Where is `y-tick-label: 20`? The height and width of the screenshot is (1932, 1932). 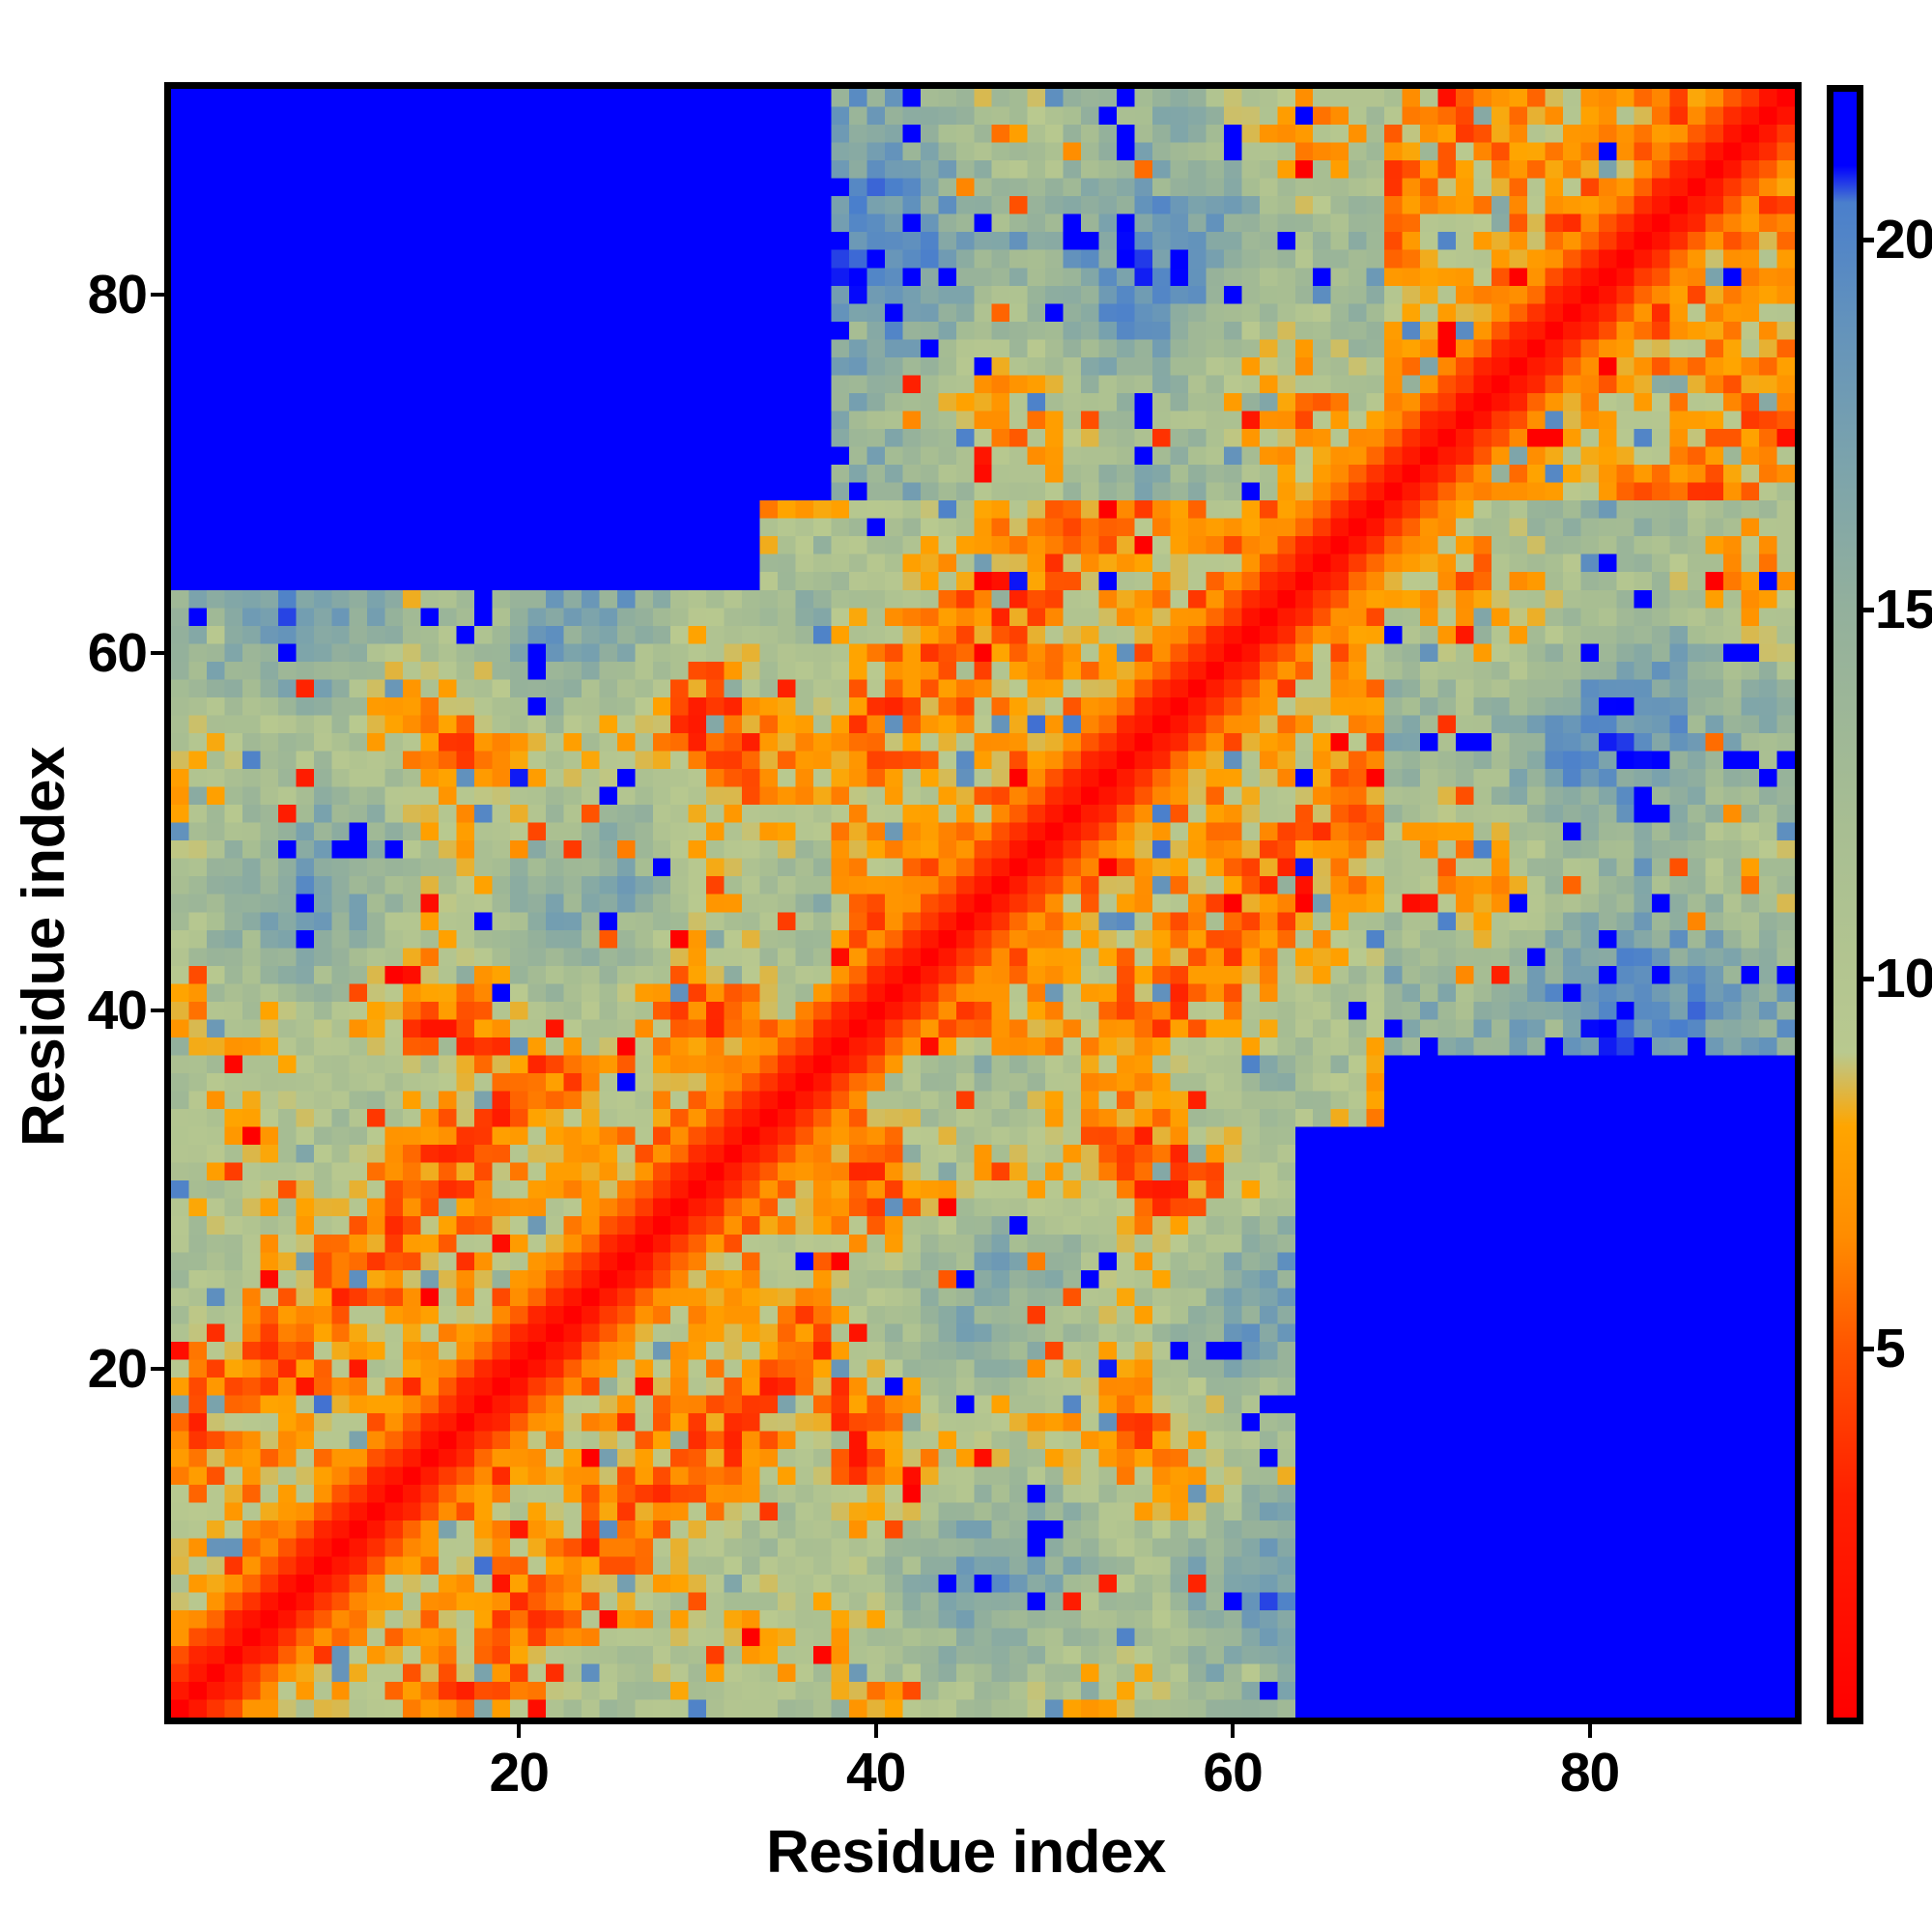 y-tick-label: 20 is located at coordinates (117, 1368).